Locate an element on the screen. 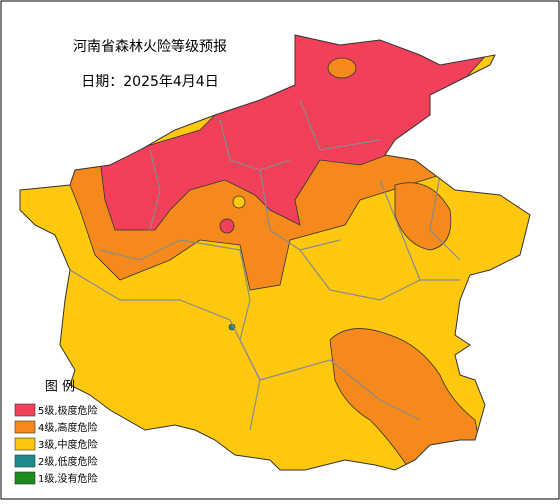 This screenshot has width=560, height=504. legend: 图 例 5级,极度危险 4级,高度危险 3级,中度危险 2级,低度危险 1级,没有危险 is located at coordinates (56, 432).